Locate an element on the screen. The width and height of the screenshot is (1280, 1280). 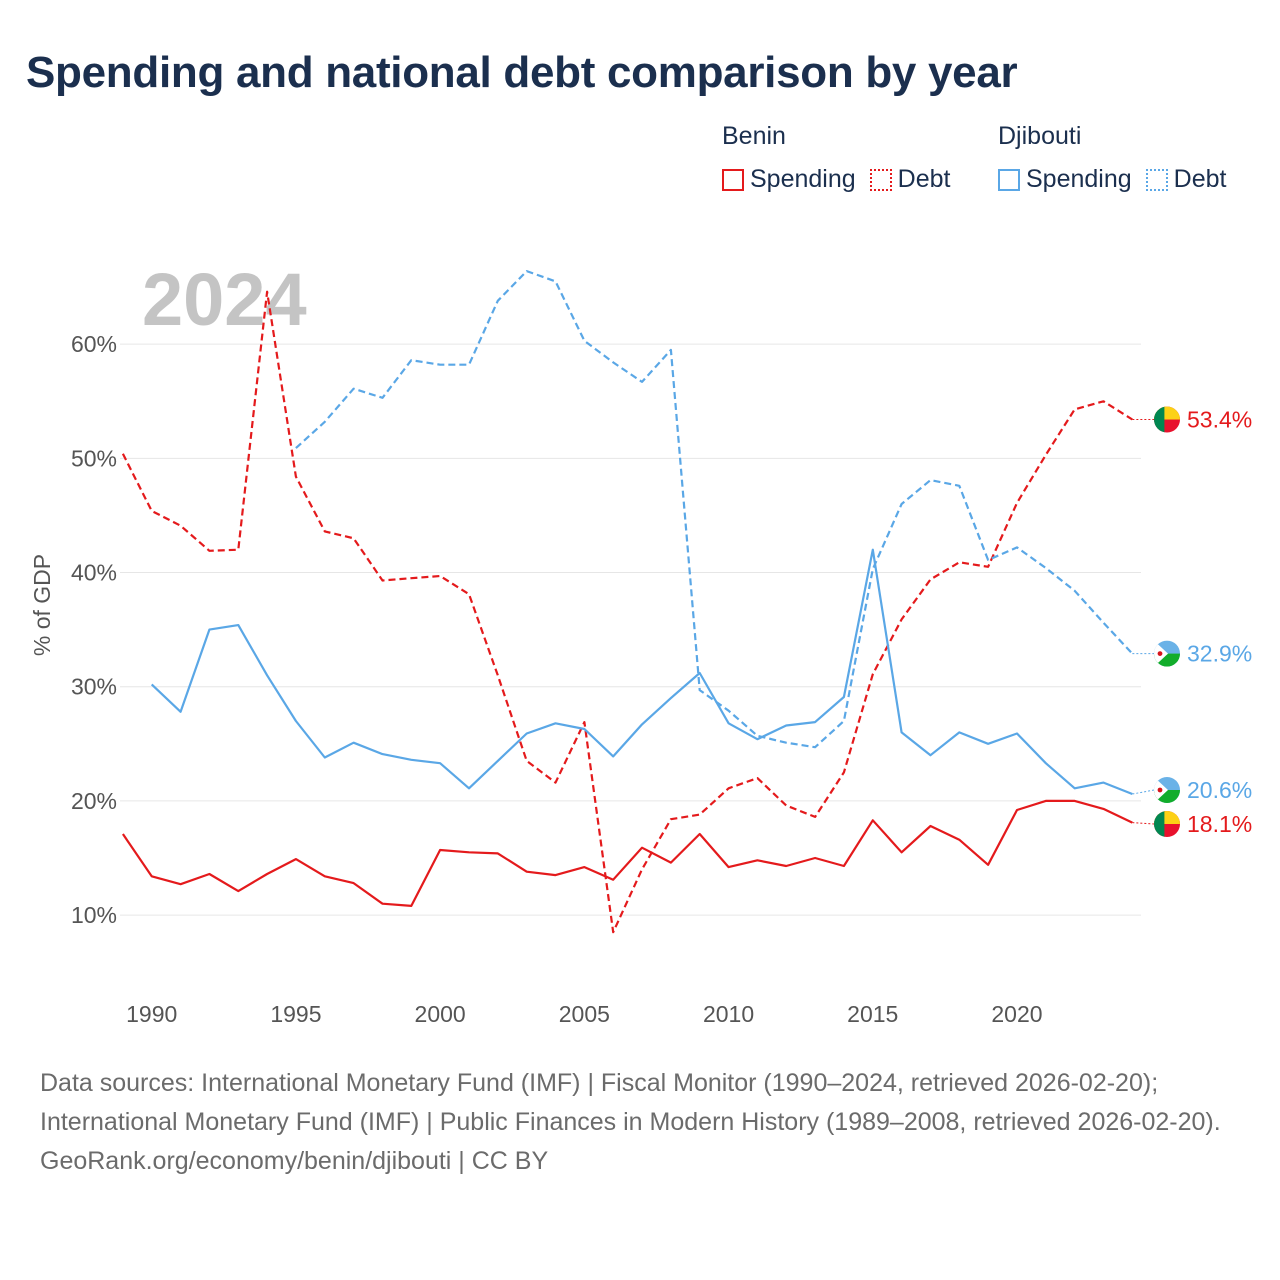
end-label-benin-debt: 53.4% is located at coordinates (1219, 420).